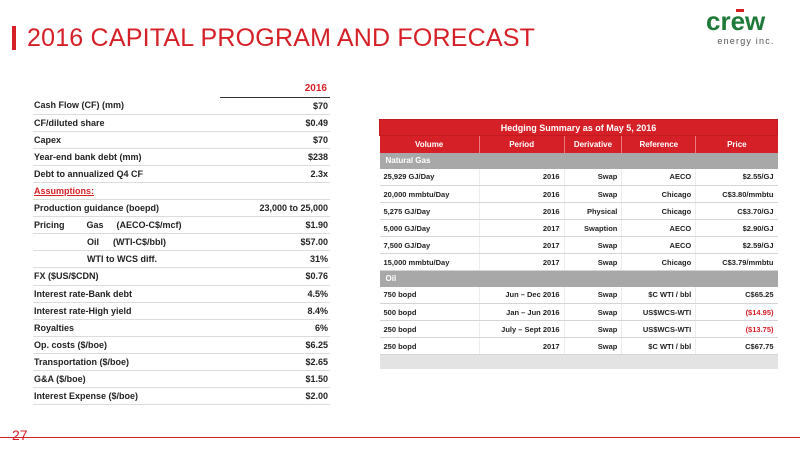 The height and width of the screenshot is (450, 800). I want to click on row-label: G&A ($/boe), so click(126, 379).